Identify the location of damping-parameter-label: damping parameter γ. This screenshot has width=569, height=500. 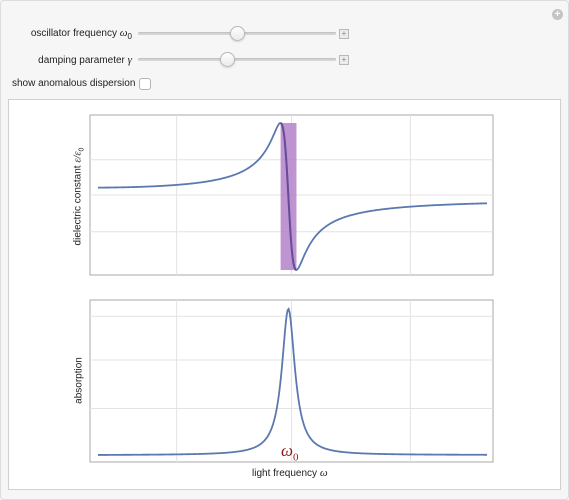
(85, 60).